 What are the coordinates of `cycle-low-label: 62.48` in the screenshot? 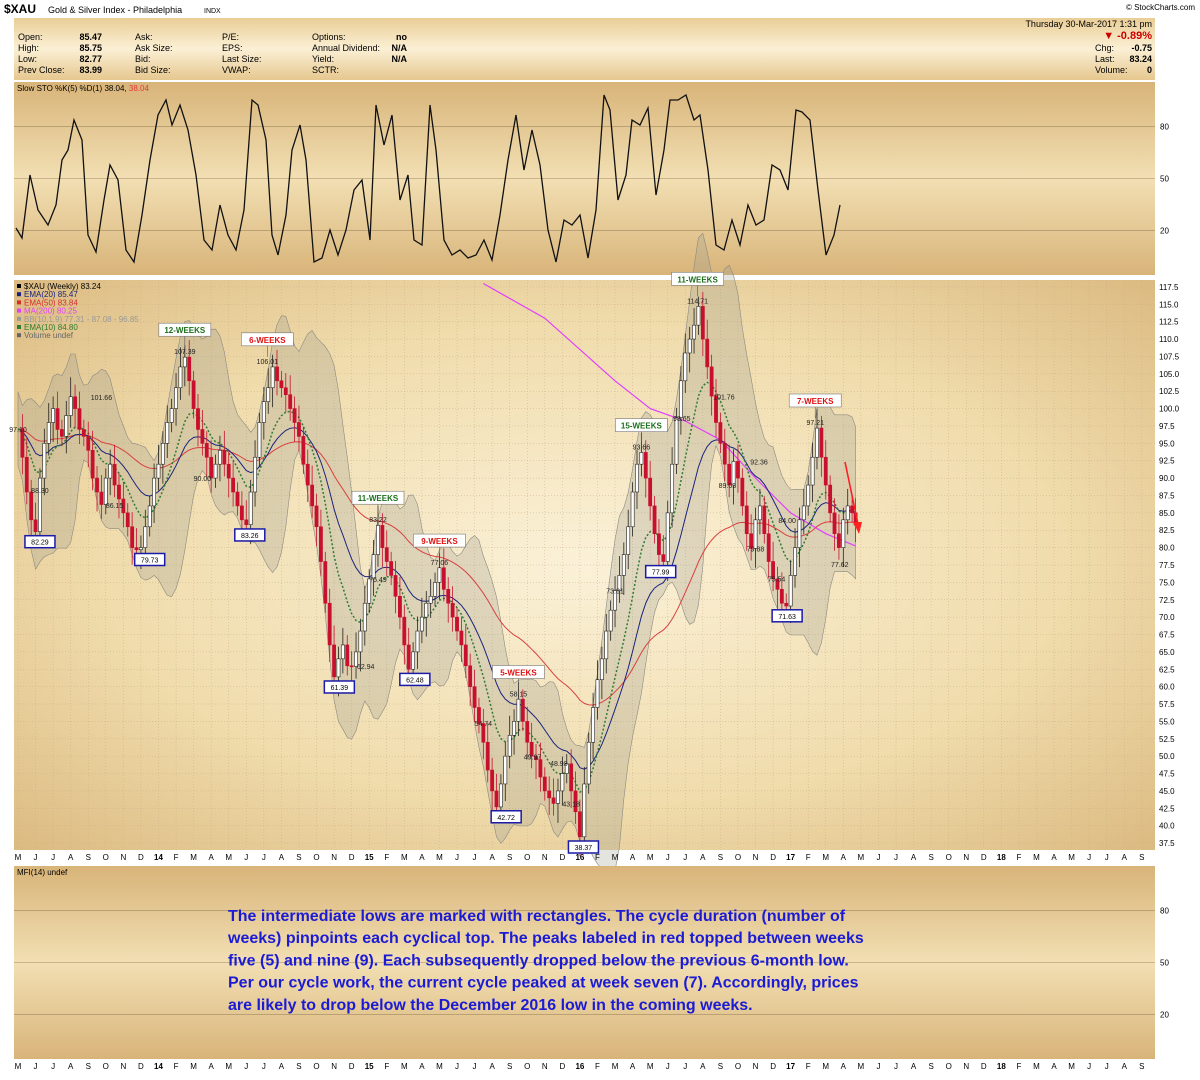 It's located at (415, 680).